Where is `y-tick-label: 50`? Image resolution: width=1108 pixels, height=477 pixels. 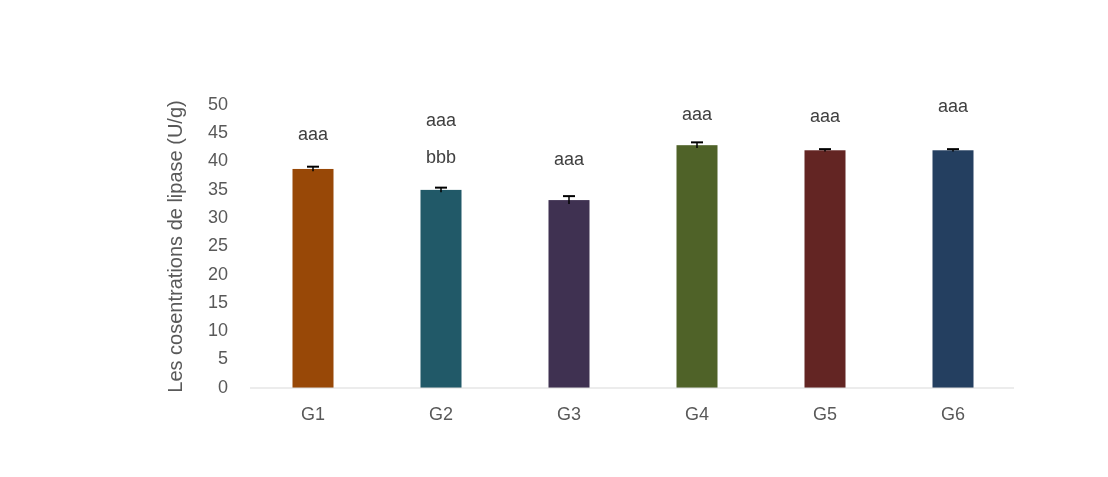 y-tick-label: 50 is located at coordinates (217, 103).